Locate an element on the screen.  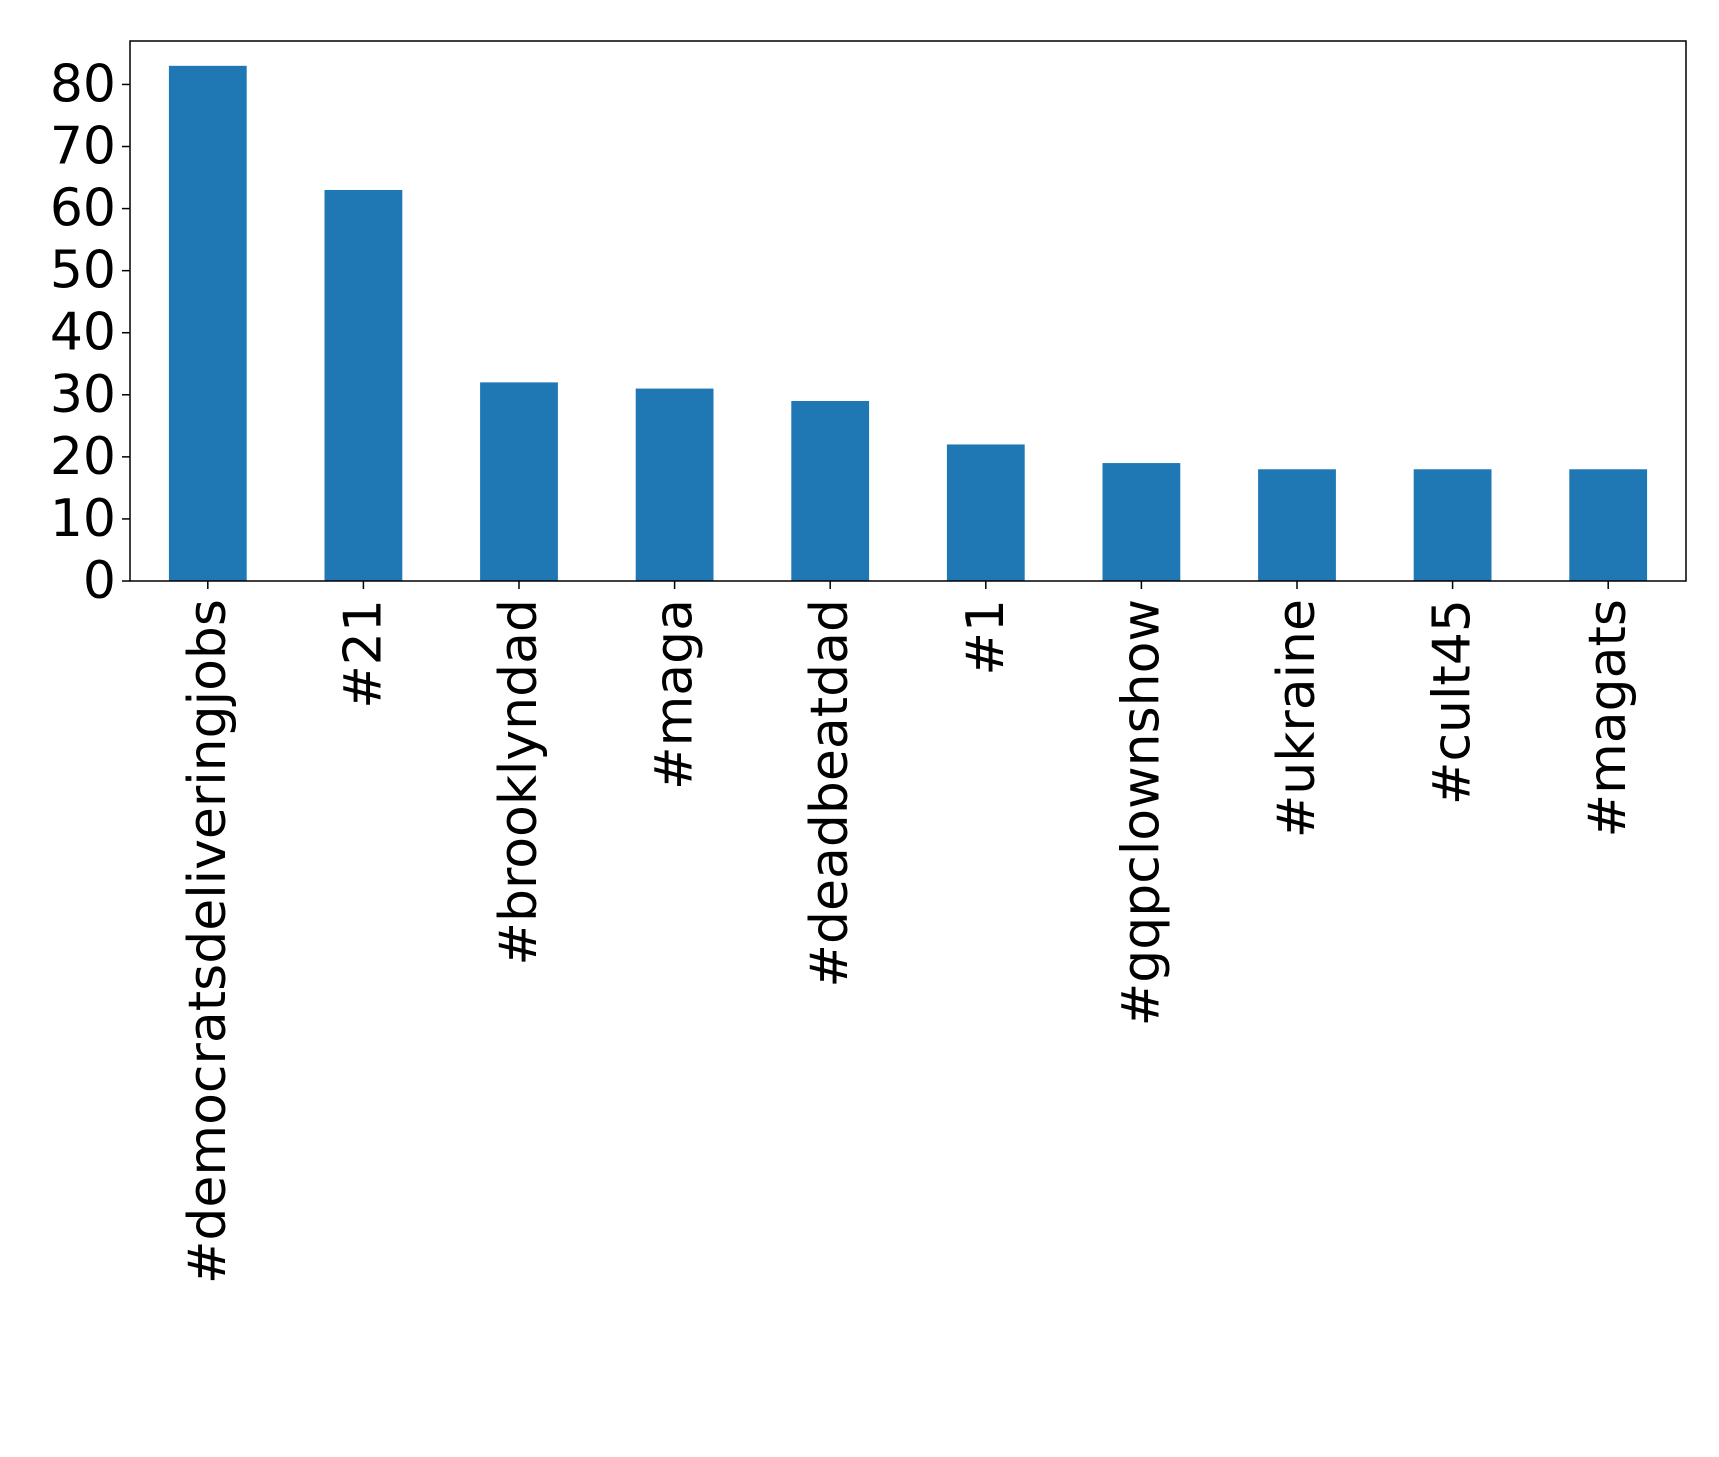
y-tick-label: 60 is located at coordinates (83, 209).